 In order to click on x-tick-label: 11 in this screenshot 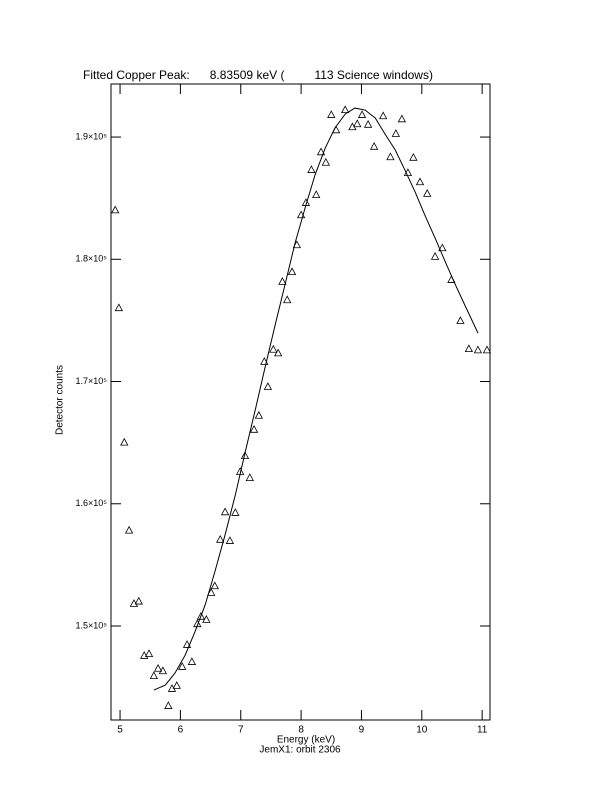, I will do `click(482, 730)`.